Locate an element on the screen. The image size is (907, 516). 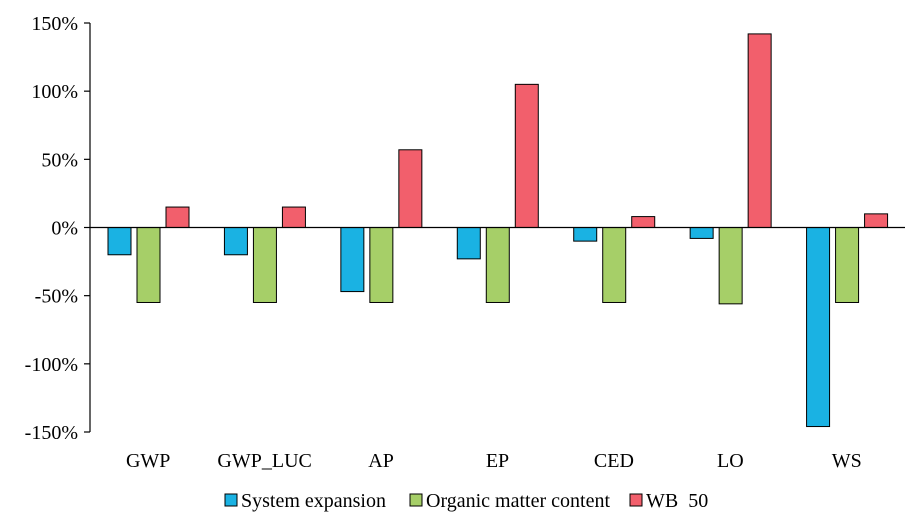
x-tick-label: LO is located at coordinates (730, 461).